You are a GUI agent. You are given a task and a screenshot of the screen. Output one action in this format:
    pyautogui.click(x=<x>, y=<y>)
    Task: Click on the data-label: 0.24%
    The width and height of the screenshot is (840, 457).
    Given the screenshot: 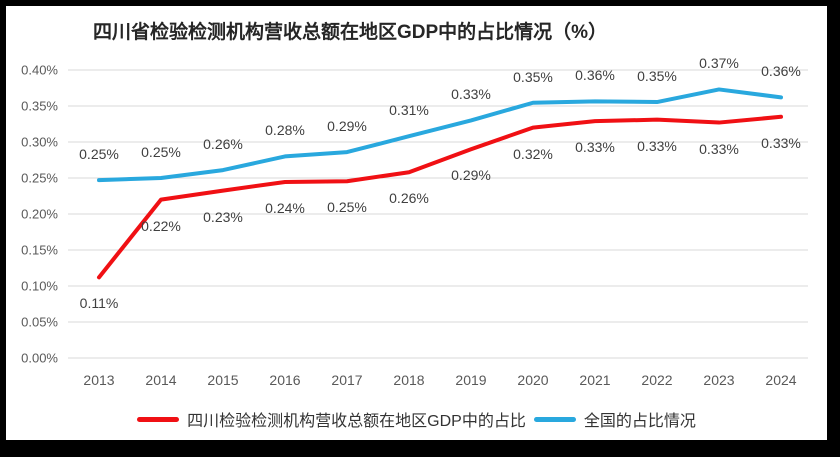 What is the action you would take?
    pyautogui.click(x=285, y=207)
    